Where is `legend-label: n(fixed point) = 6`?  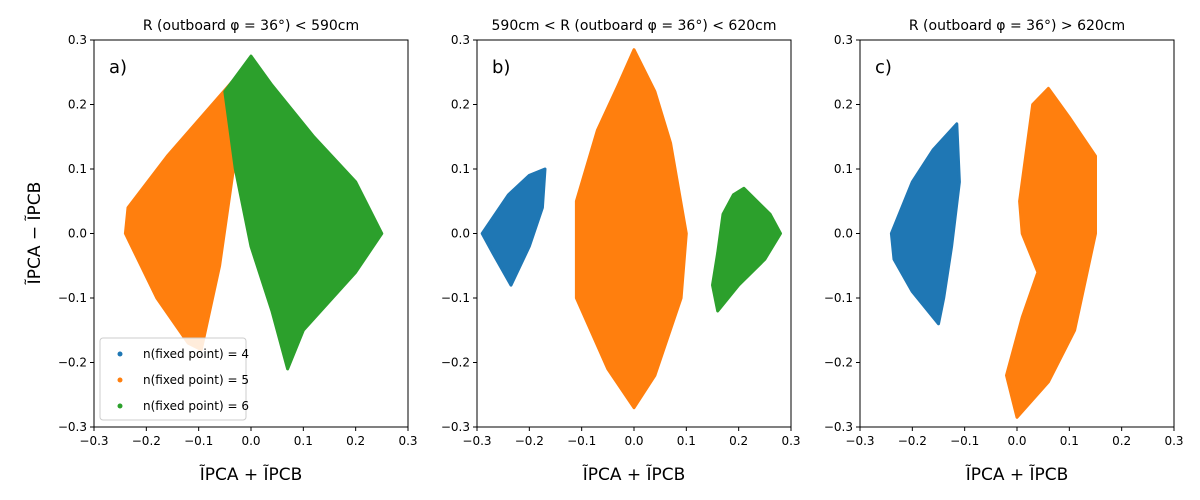
legend-label: n(fixed point) = 6 is located at coordinates (196, 406).